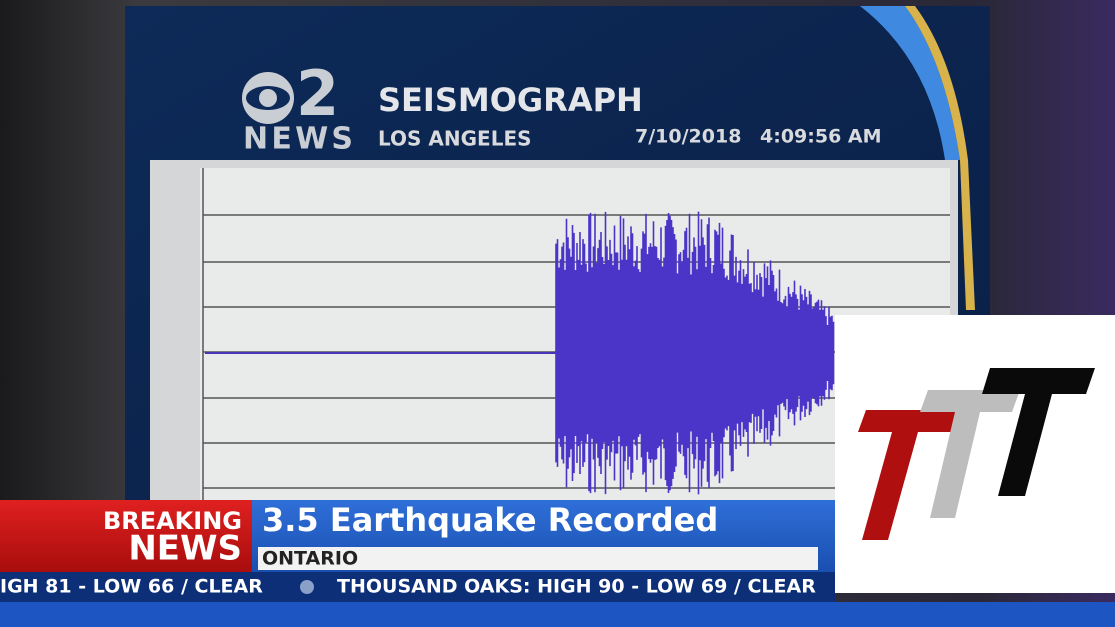 This screenshot has height=627, width=1115. I want to click on watermark-t-red, so click(909, 475).